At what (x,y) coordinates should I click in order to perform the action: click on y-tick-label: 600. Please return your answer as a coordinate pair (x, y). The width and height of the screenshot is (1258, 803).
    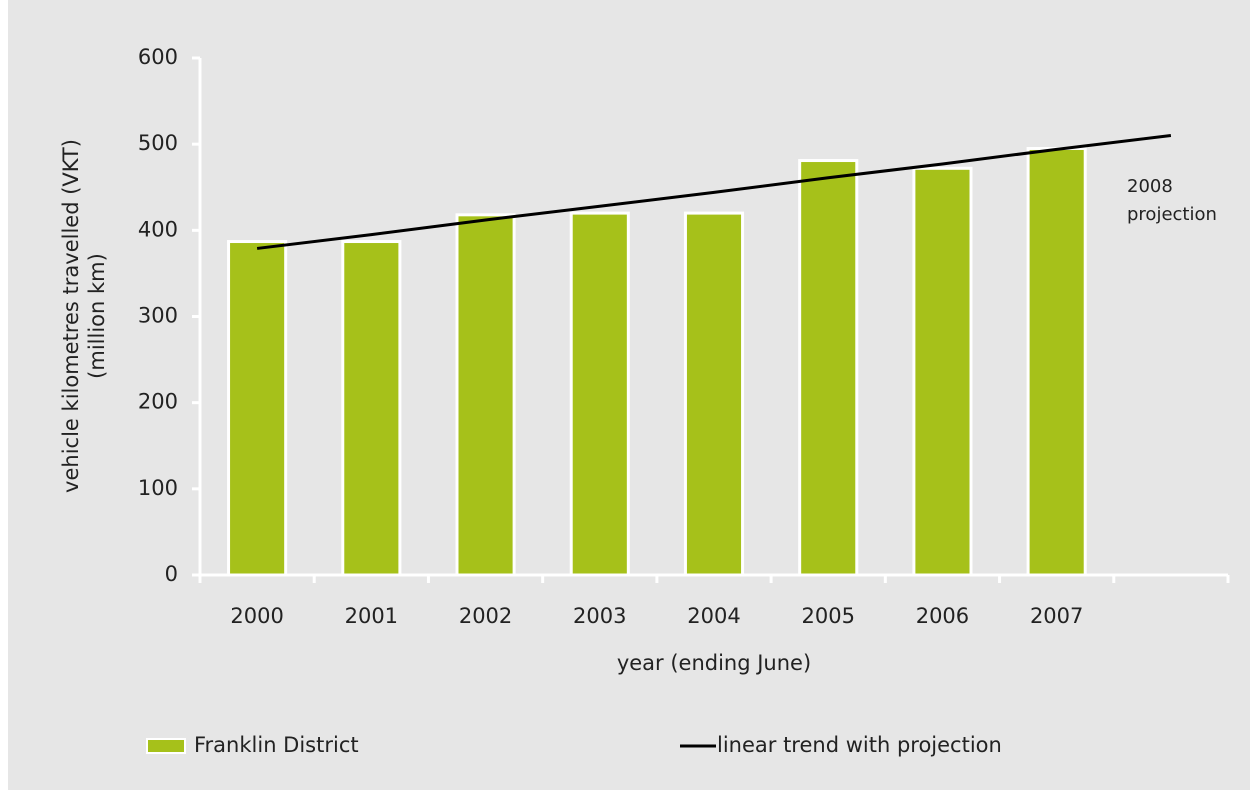
    Looking at the image, I should click on (158, 57).